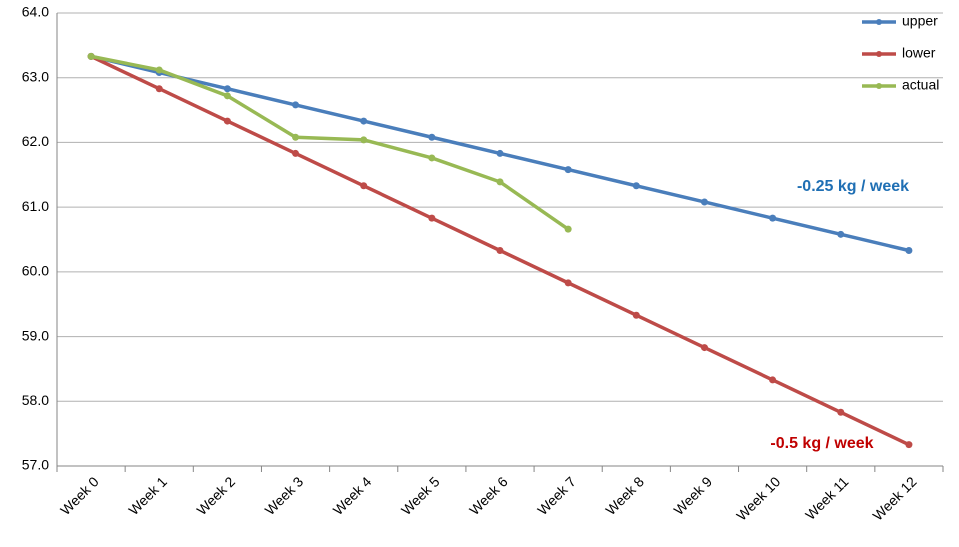  What do you see at coordinates (821, 443) in the screenshot?
I see `annotation: -0.5 kg / week` at bounding box center [821, 443].